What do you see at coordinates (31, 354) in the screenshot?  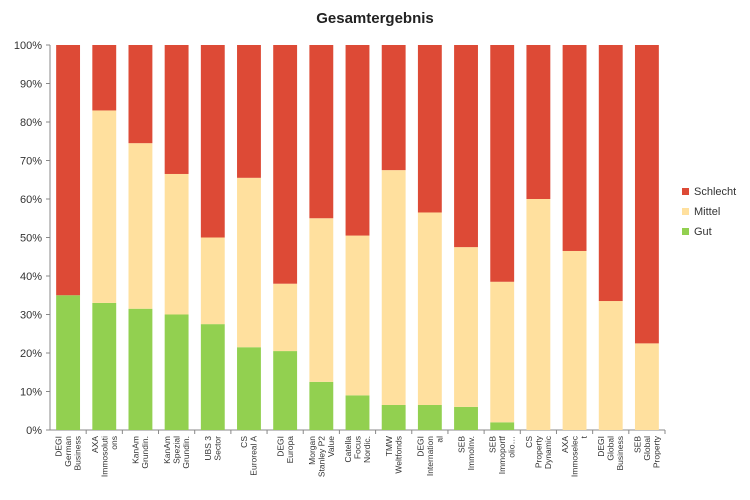 I see `y-tick-label: 20%` at bounding box center [31, 354].